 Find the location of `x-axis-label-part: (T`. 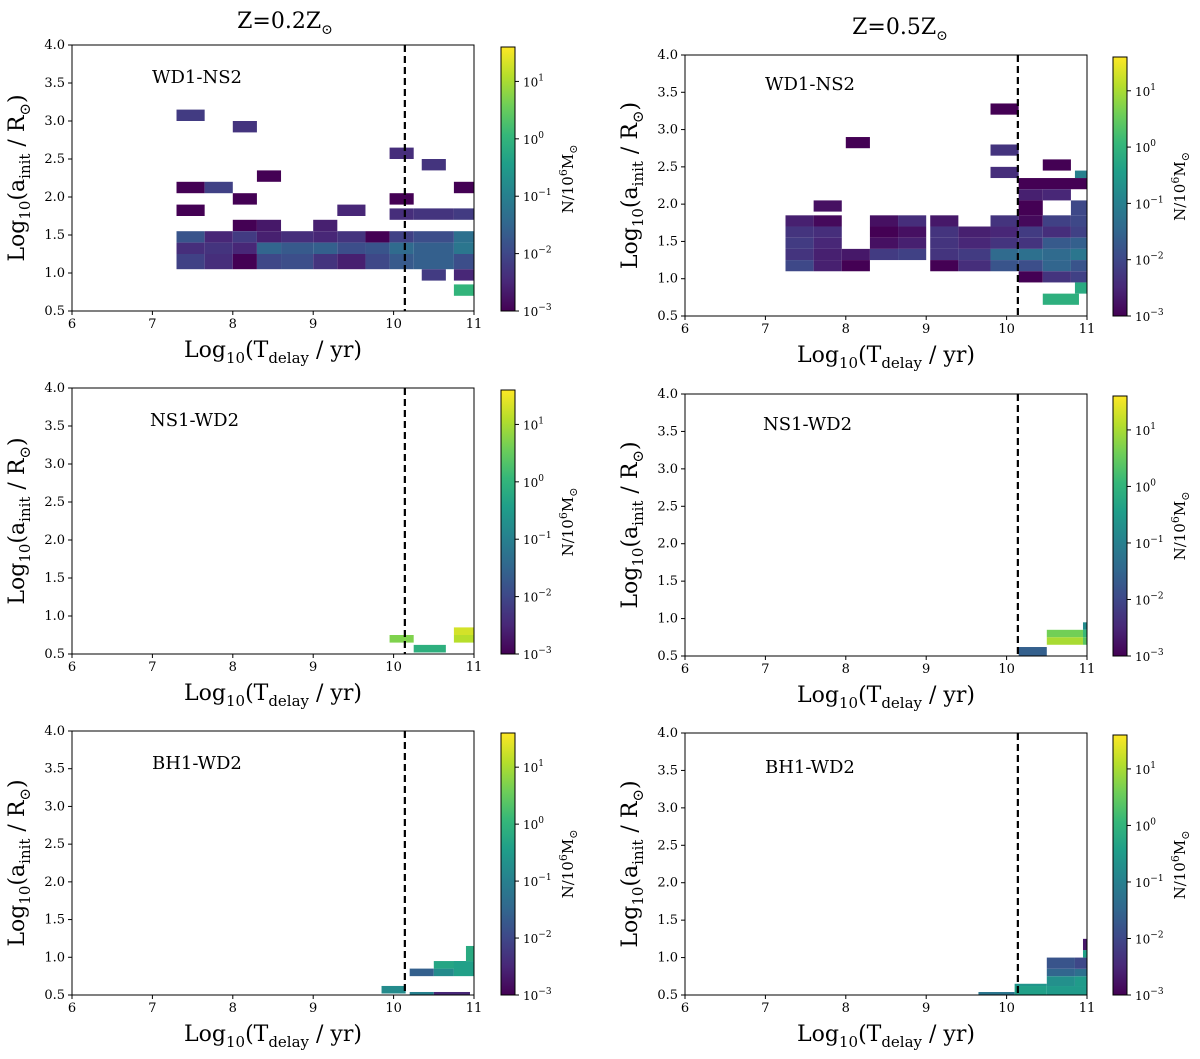

x-axis-label-part: (T is located at coordinates (257, 693).